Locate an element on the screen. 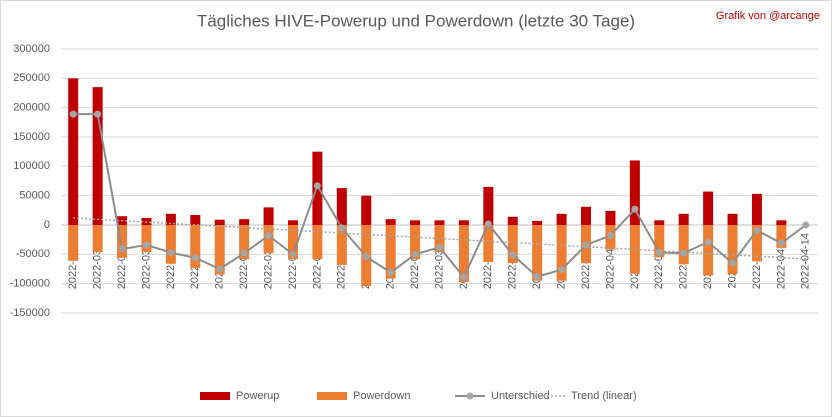 The width and height of the screenshot is (832, 417). y-tick-label: 300000 is located at coordinates (31, 49).